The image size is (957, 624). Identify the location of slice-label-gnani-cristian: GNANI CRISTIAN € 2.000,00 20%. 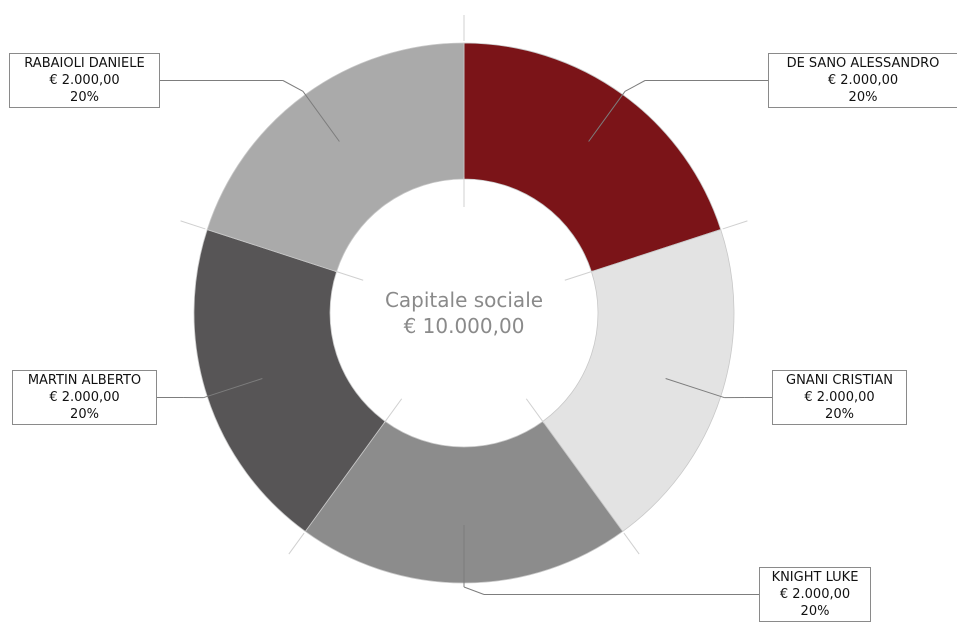
(839, 397).